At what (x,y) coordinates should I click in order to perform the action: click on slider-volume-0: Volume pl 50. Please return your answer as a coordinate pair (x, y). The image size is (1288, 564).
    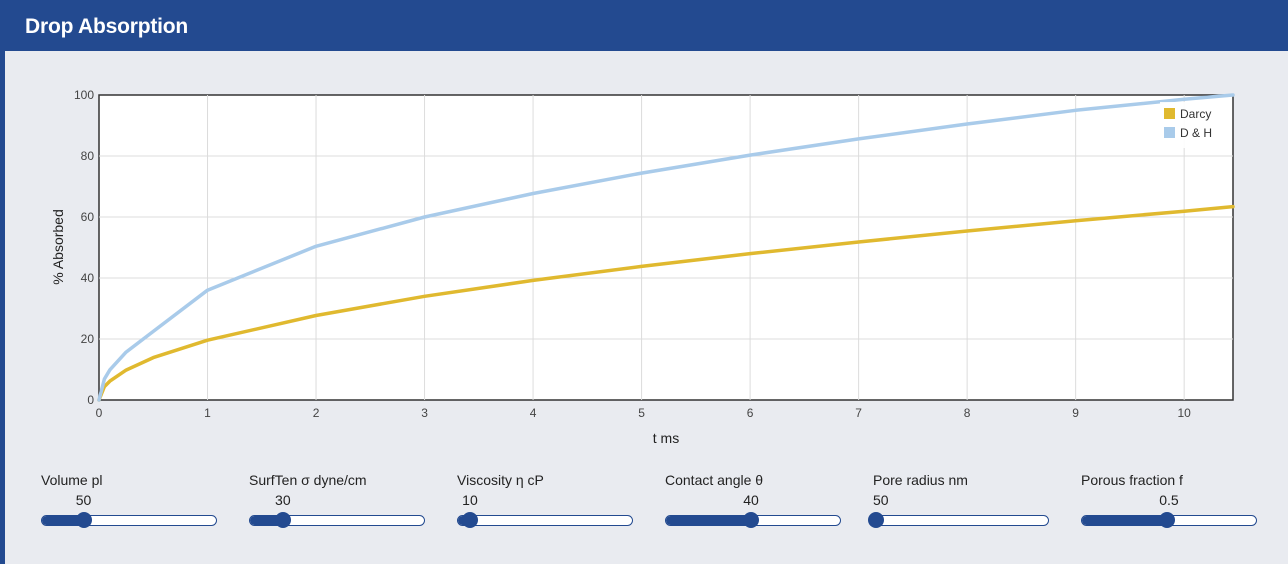
    Looking at the image, I should click on (131, 502).